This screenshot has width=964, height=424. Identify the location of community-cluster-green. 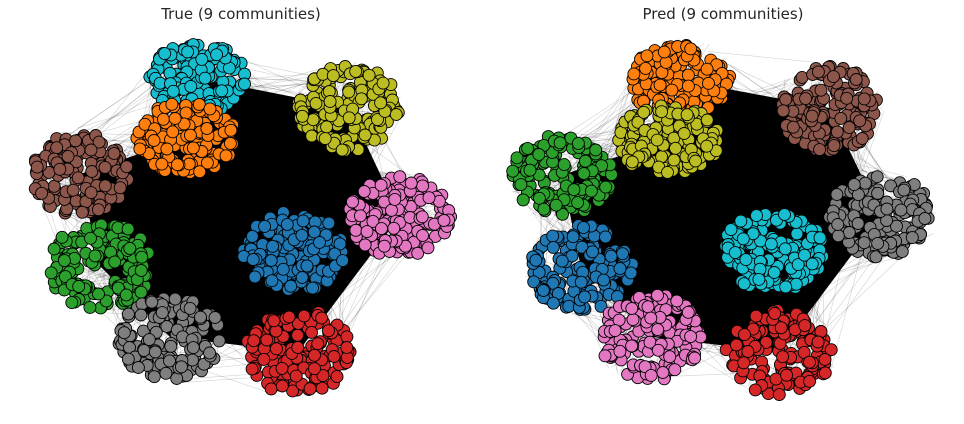
(562, 175).